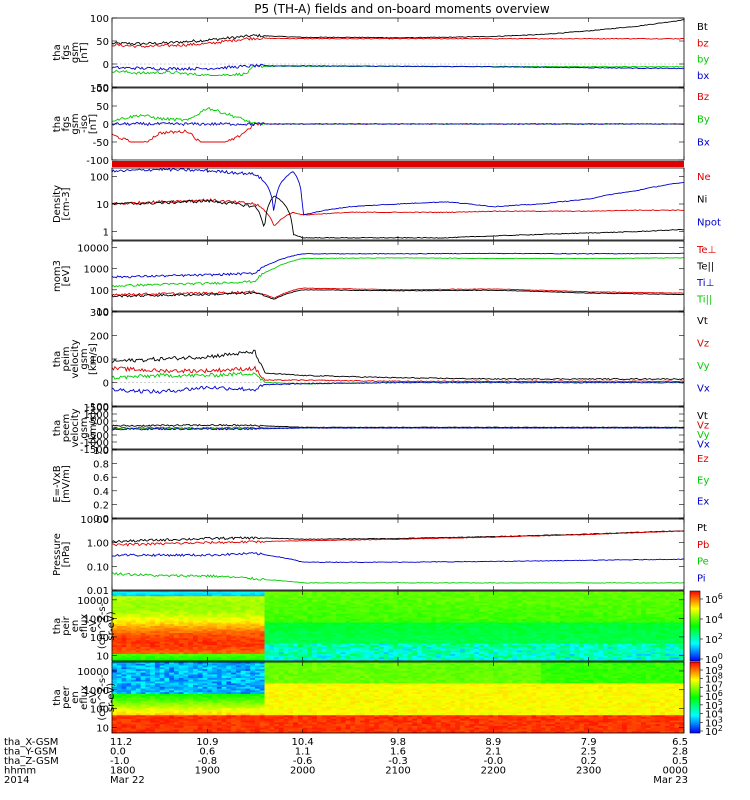 The image size is (750, 800). I want to click on panel-8: Pt Pb Pe Pi 10.00 1.00 0.10 0.01 Pressure[nPa], so click(380, 556).